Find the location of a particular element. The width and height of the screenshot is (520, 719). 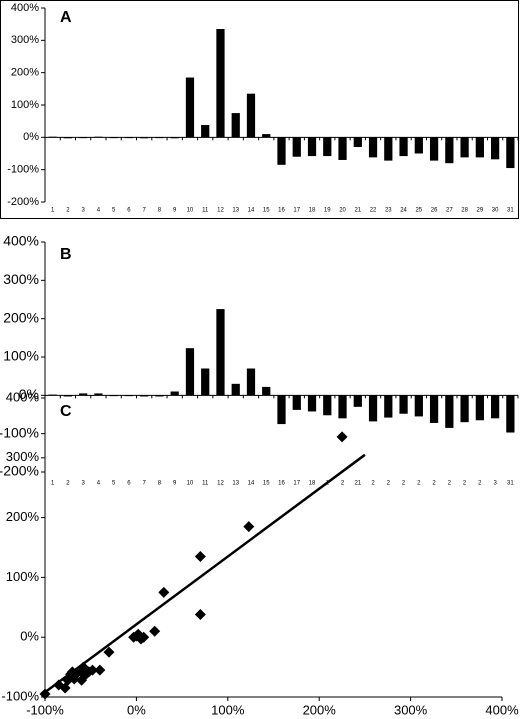

panel-label: A is located at coordinates (66, 17).